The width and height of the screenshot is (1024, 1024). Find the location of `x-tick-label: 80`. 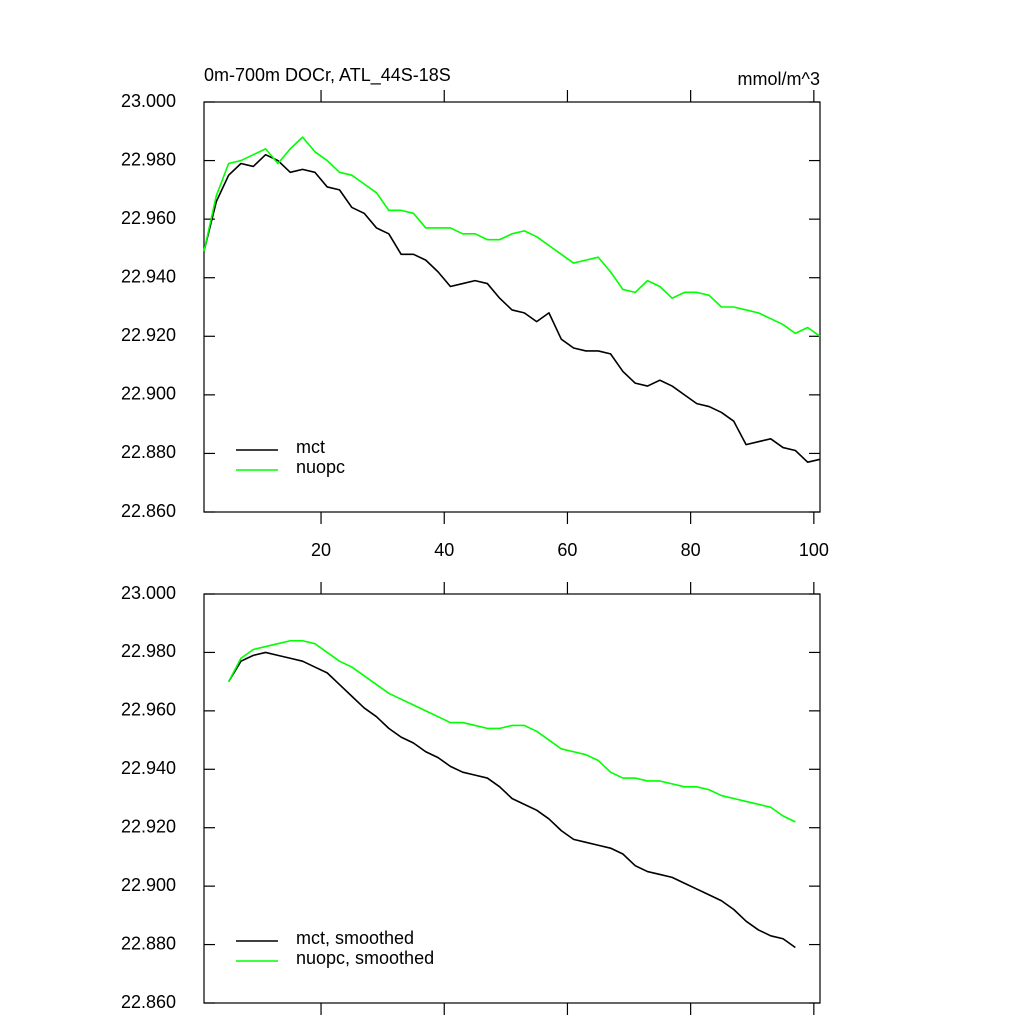

x-tick-label: 80 is located at coordinates (691, 550).